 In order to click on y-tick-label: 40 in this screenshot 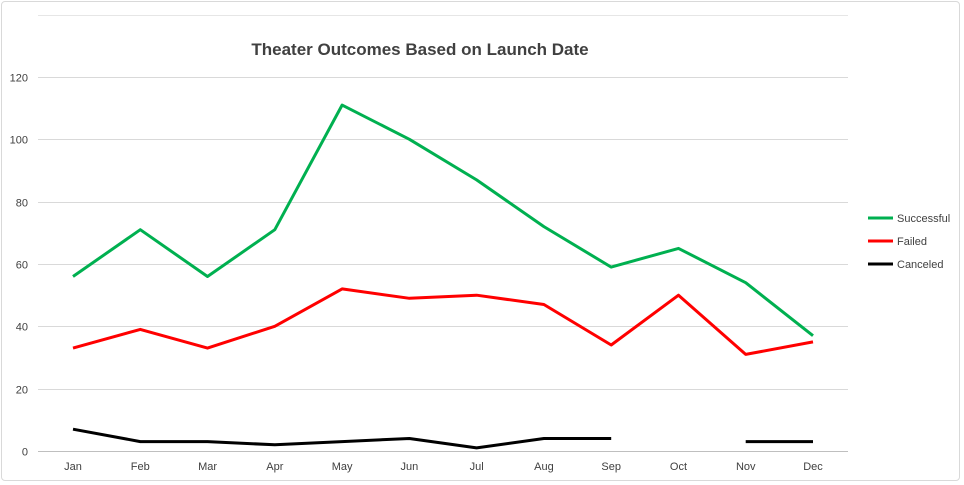, I will do `click(22, 328)`.